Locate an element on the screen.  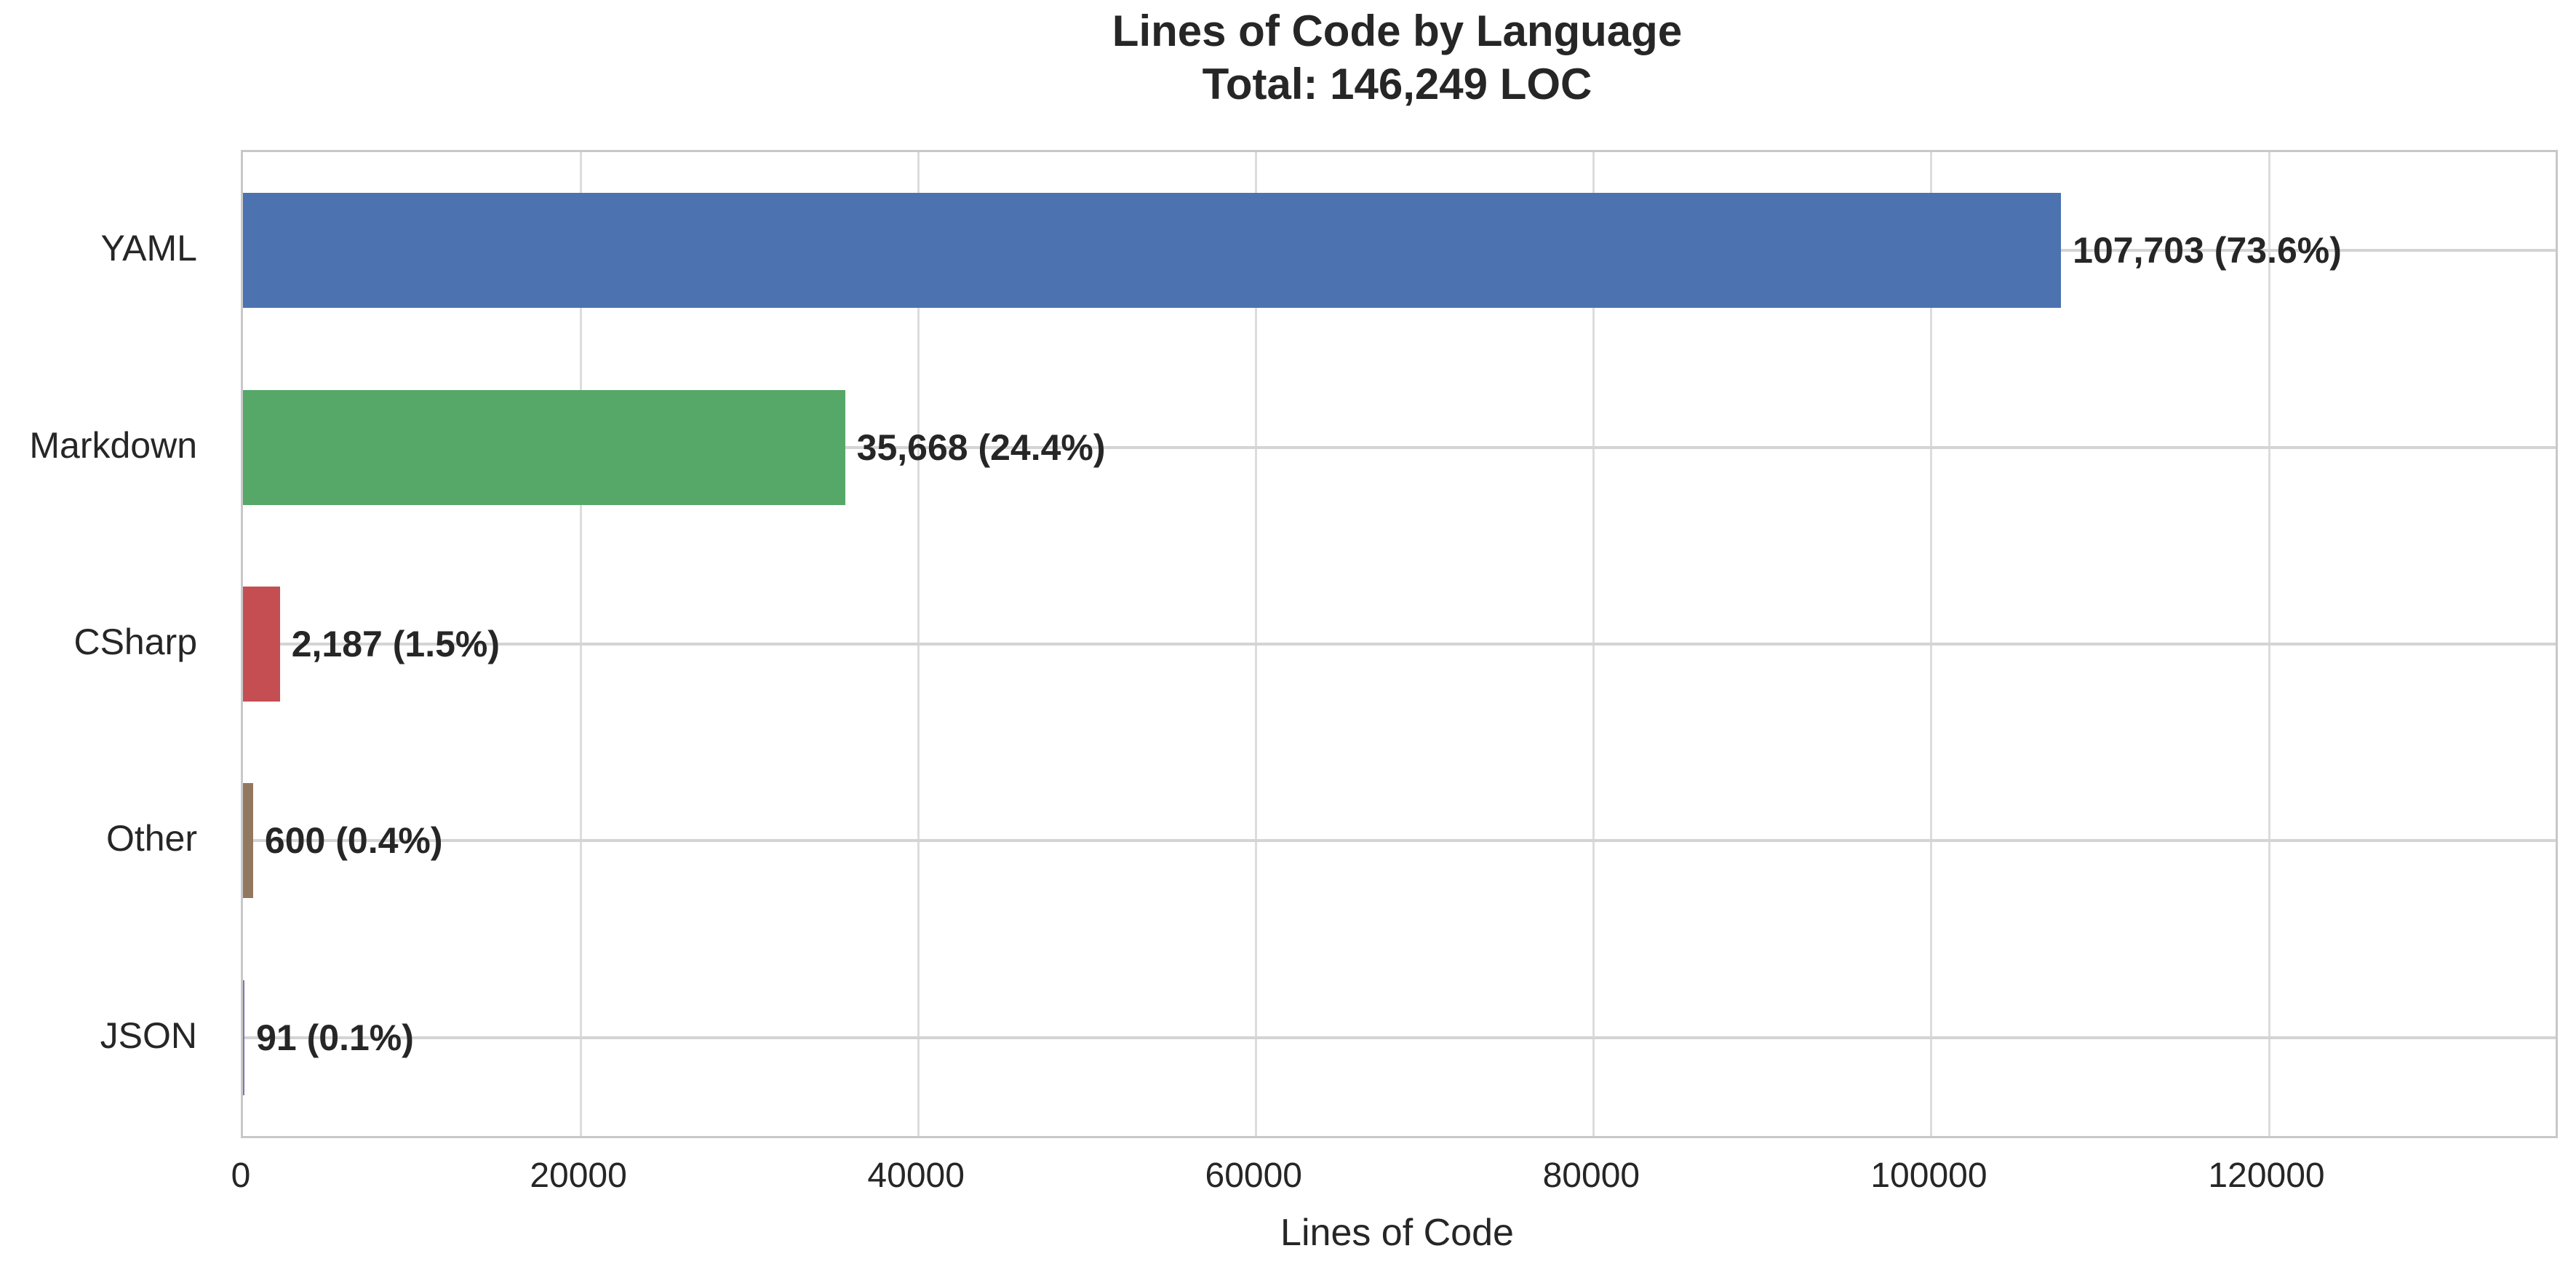
x-tick-label: 40000 is located at coordinates (916, 1176).